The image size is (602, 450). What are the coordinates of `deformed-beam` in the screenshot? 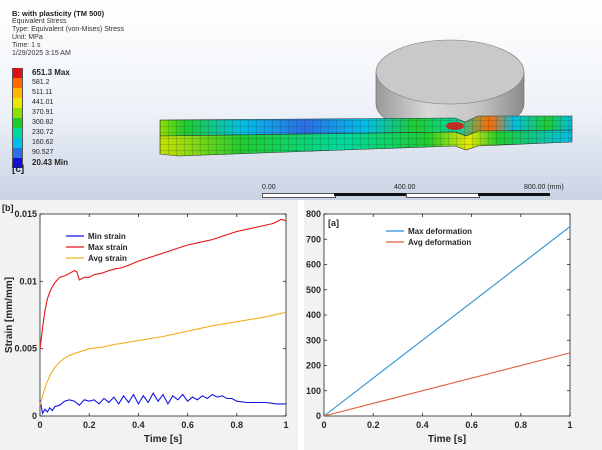 It's located at (366, 136).